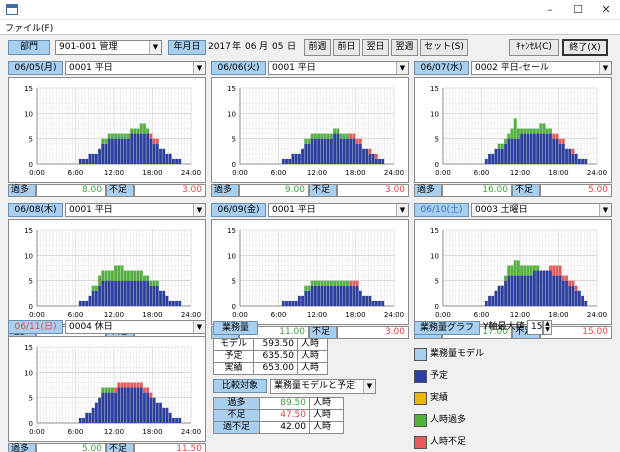 The image size is (620, 452). Describe the element at coordinates (187, 47) in the screenshot. I see `date-label: 年月日` at that location.